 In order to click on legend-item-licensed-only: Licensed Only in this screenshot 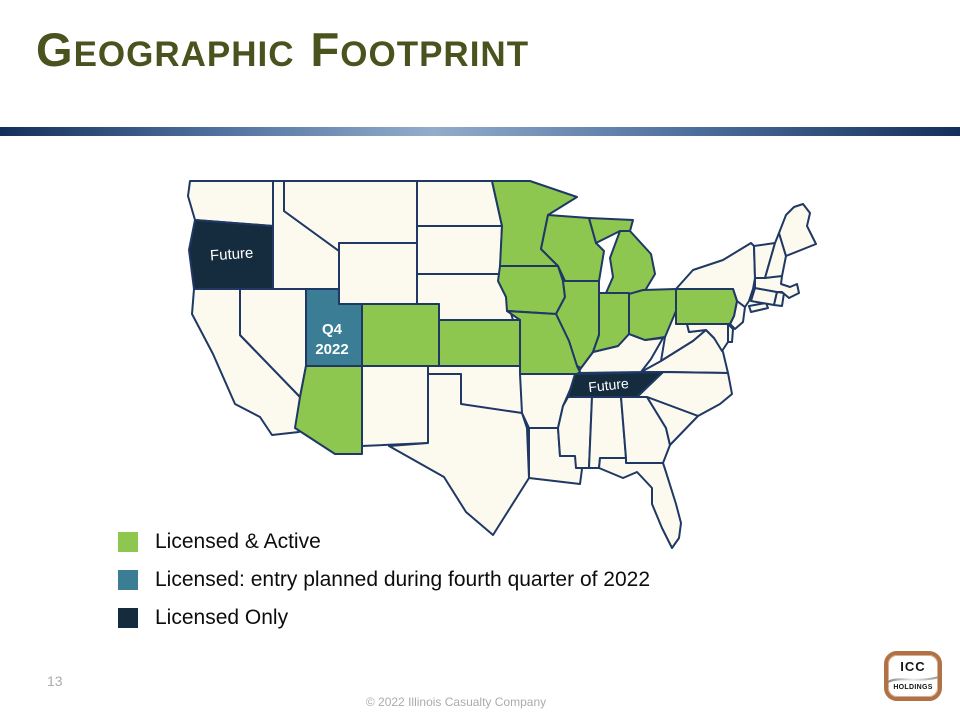, I will do `click(384, 617)`.